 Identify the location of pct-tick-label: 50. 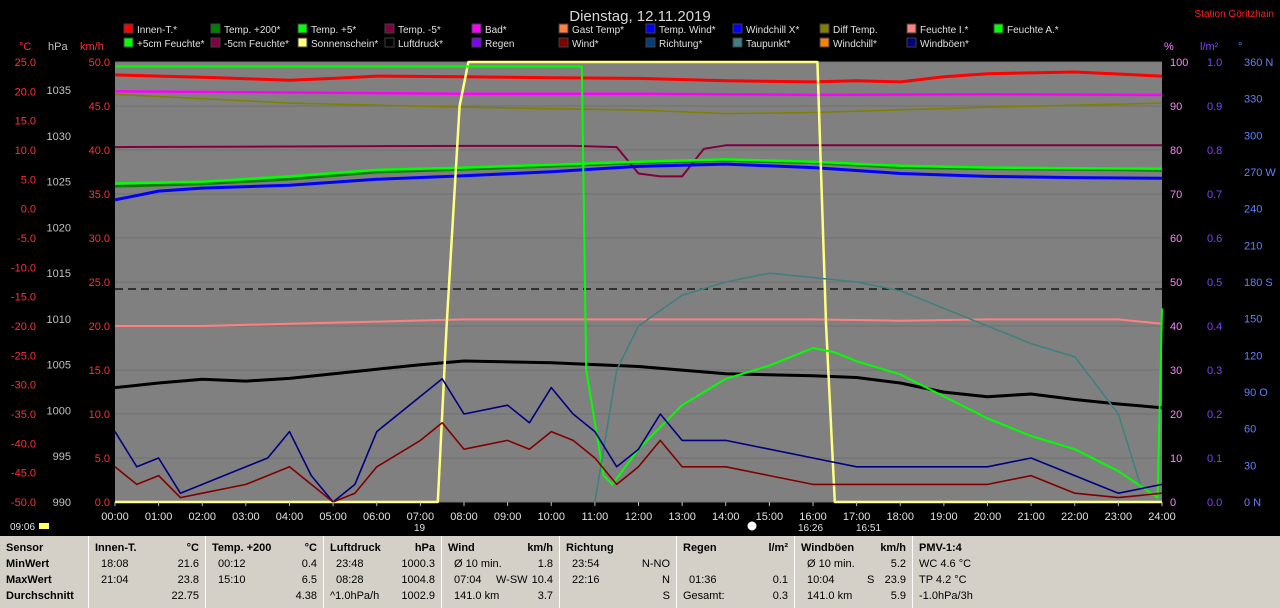
(1176, 283).